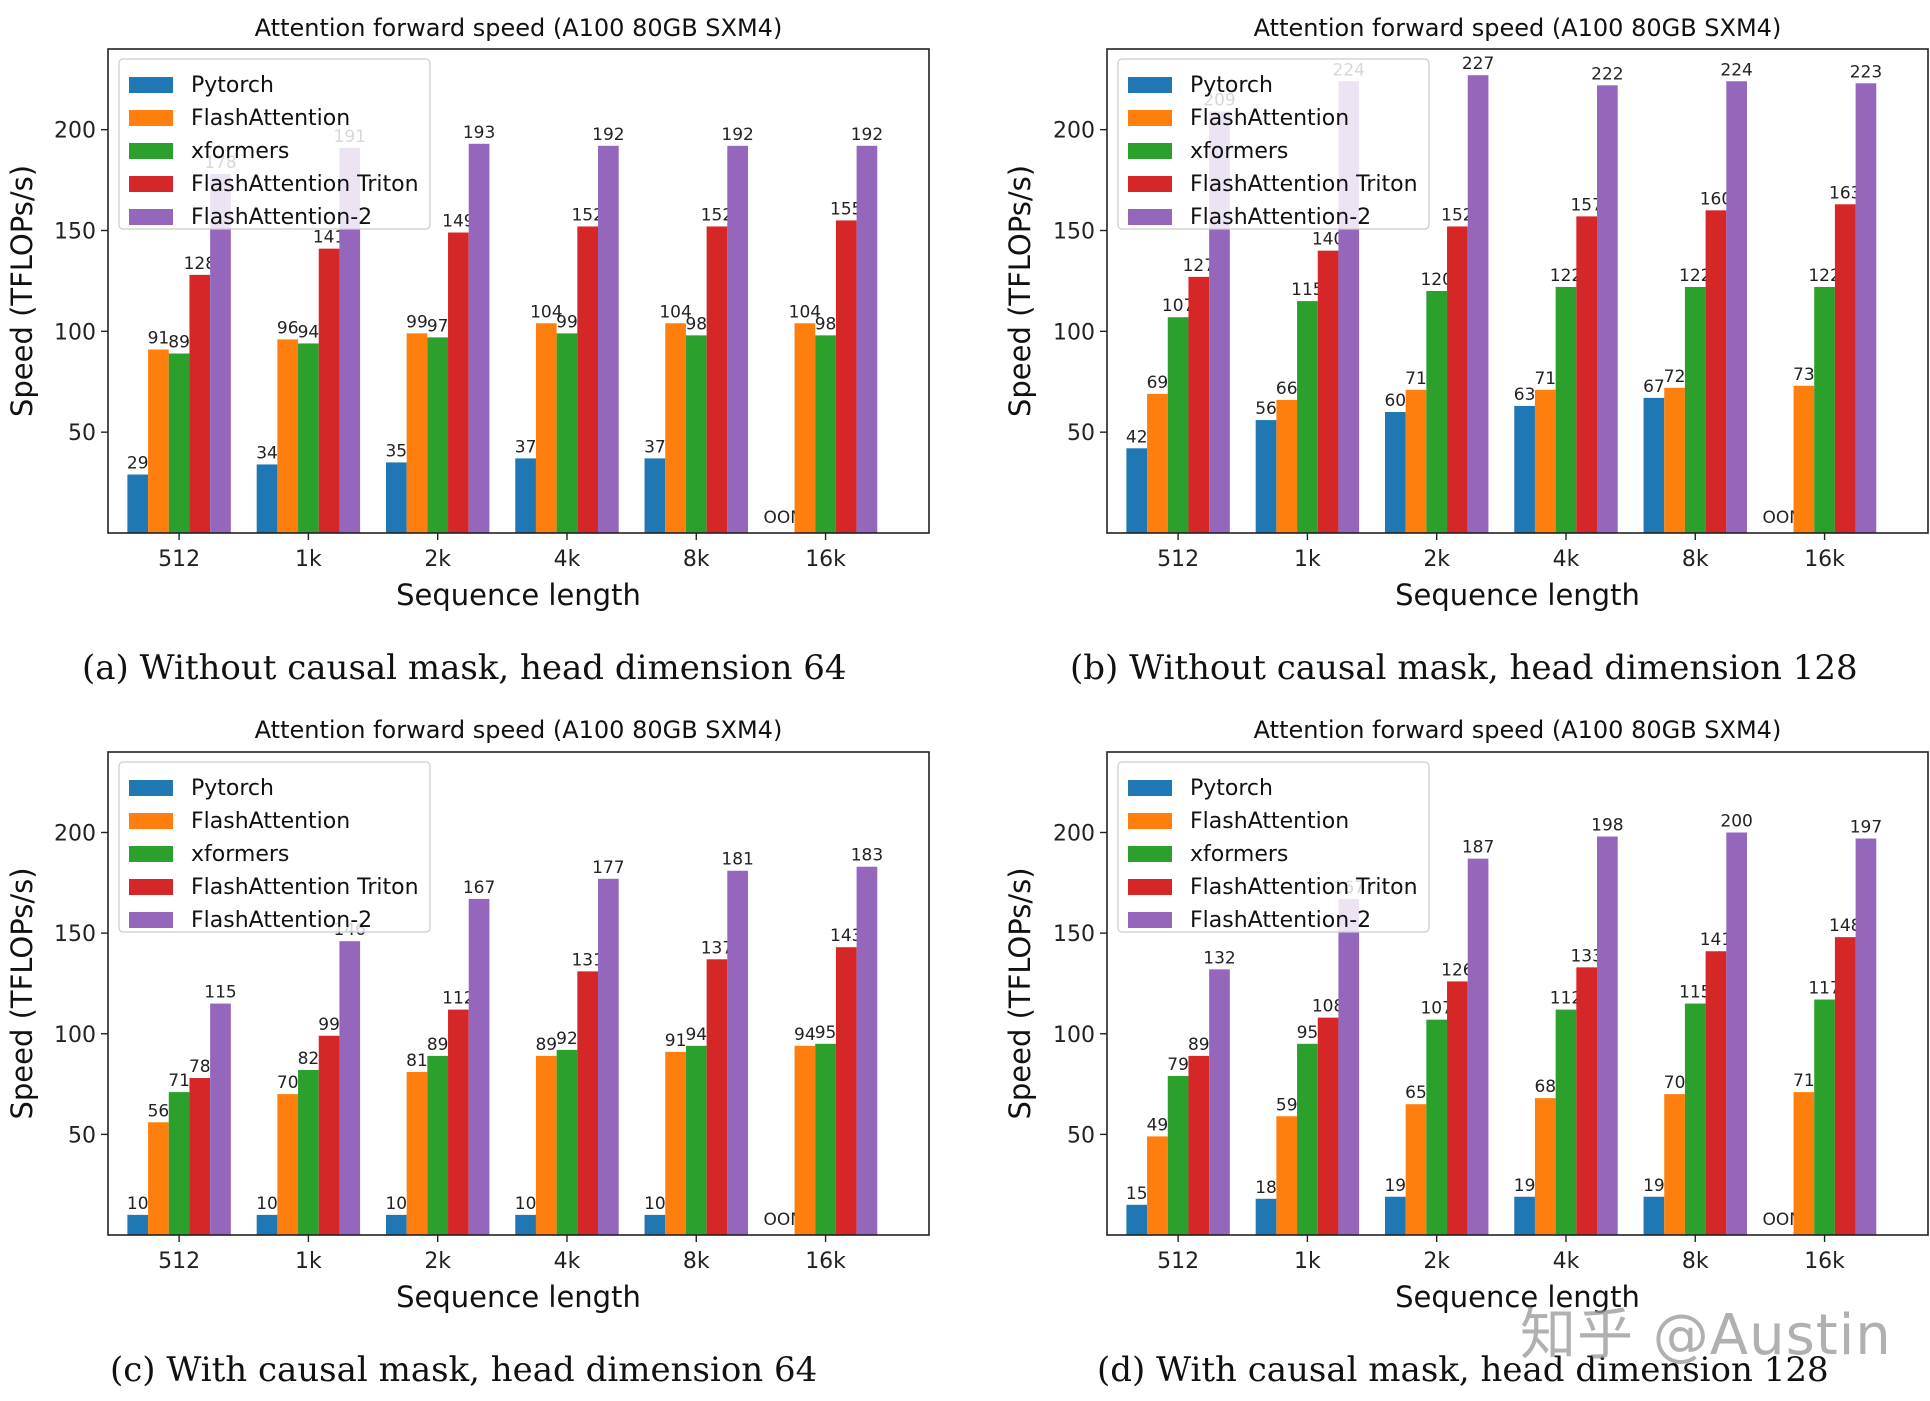 The image size is (1930, 1401). Describe the element at coordinates (458, 999) in the screenshot. I see `data-label: 112` at that location.